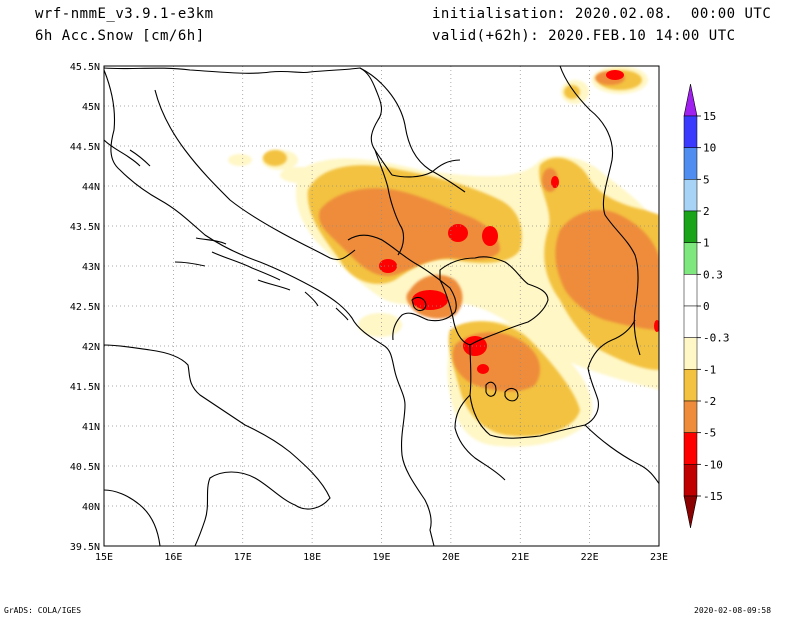  I want to click on lat-label: 39.5N, so click(85, 547).